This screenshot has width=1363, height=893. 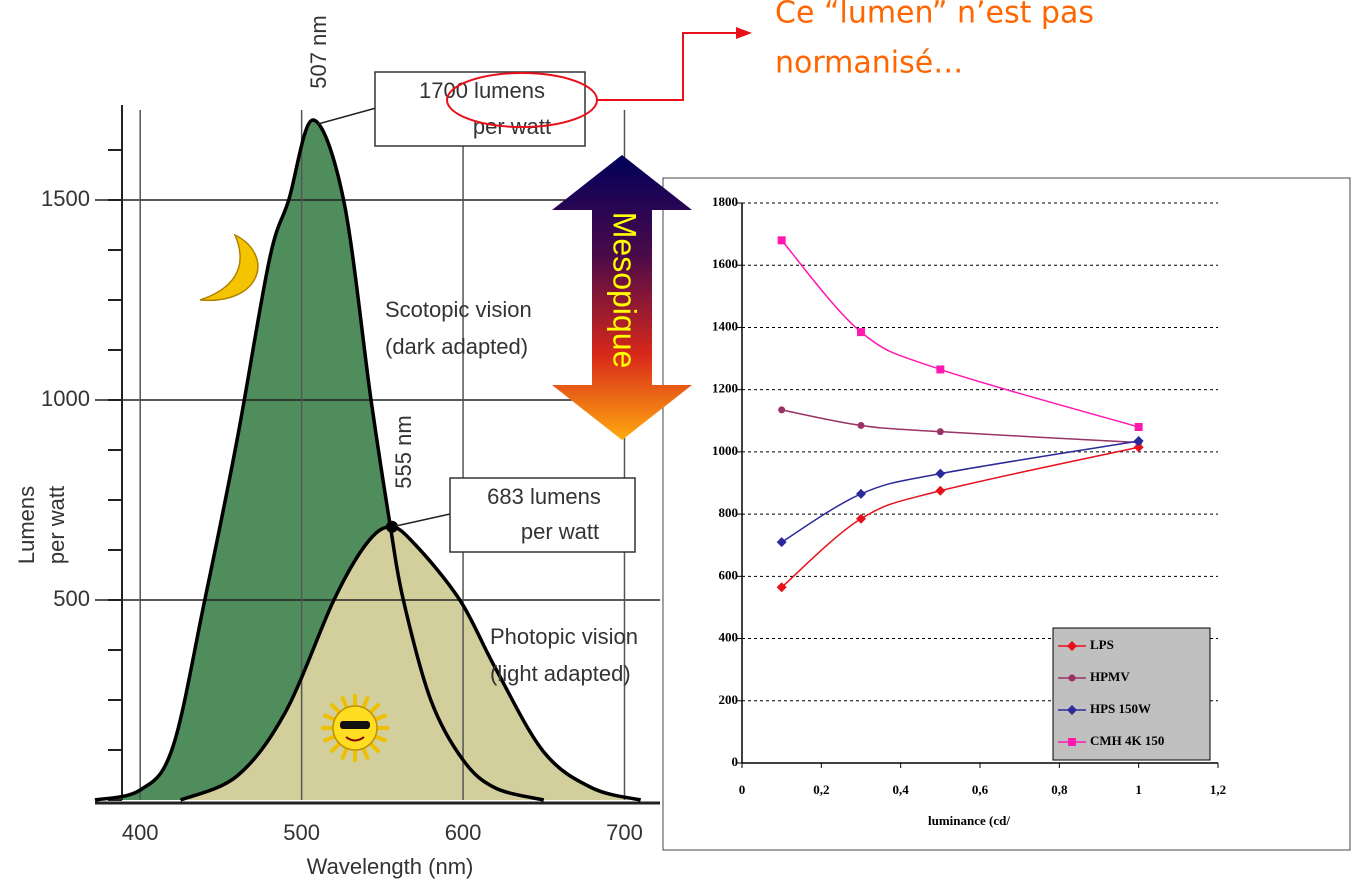 What do you see at coordinates (65, 198) in the screenshot?
I see `y-tick-label: 1500` at bounding box center [65, 198].